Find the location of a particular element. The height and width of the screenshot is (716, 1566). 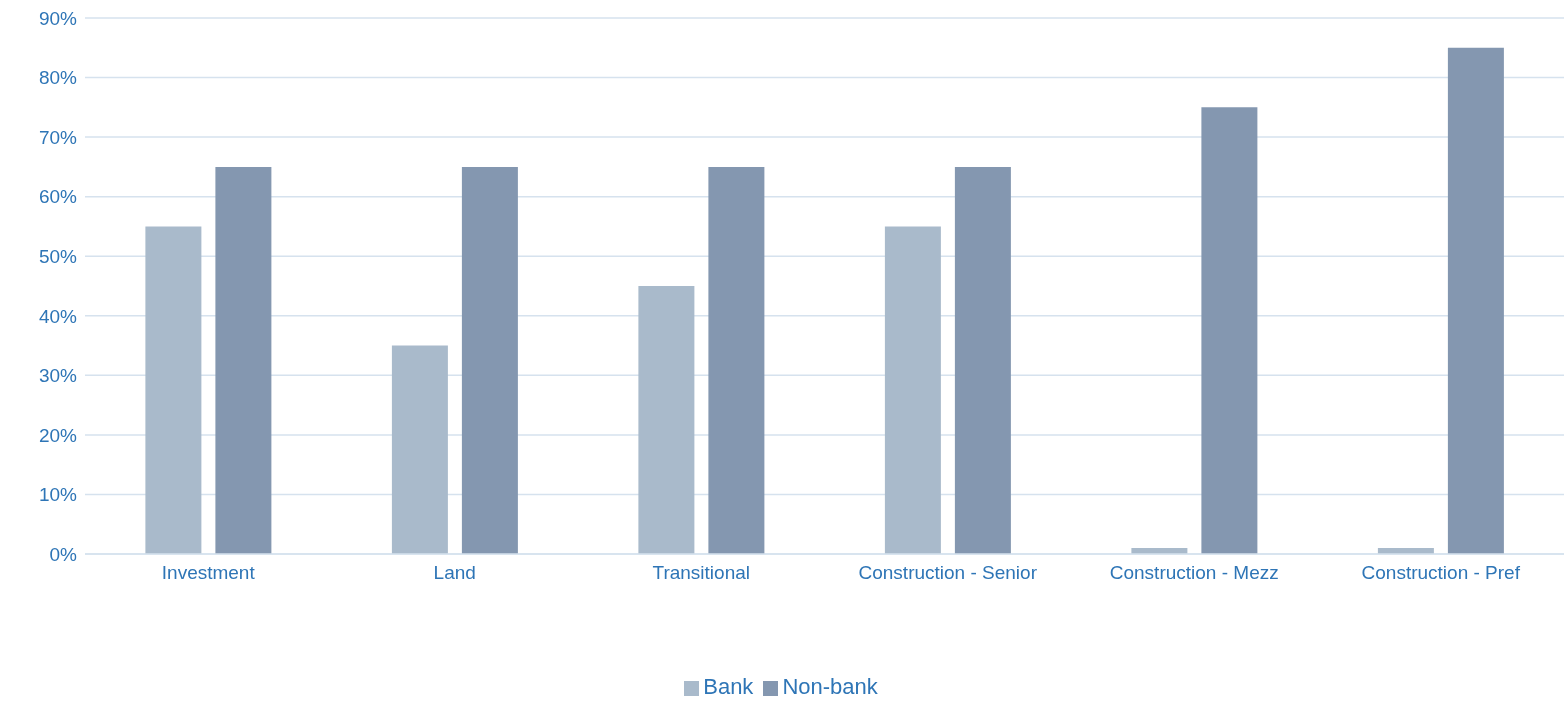

y-tick-label: 30% is located at coordinates (58, 376).